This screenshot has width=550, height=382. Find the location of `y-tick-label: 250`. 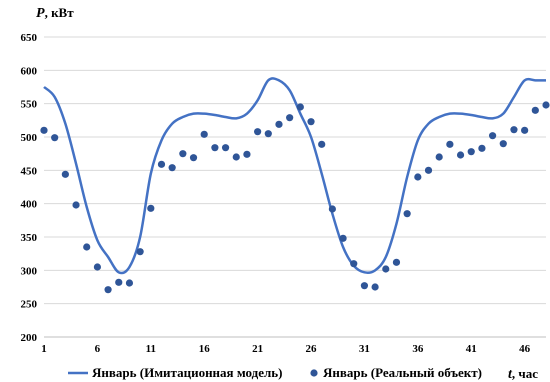

y-tick-label: 250 is located at coordinates (29, 305).